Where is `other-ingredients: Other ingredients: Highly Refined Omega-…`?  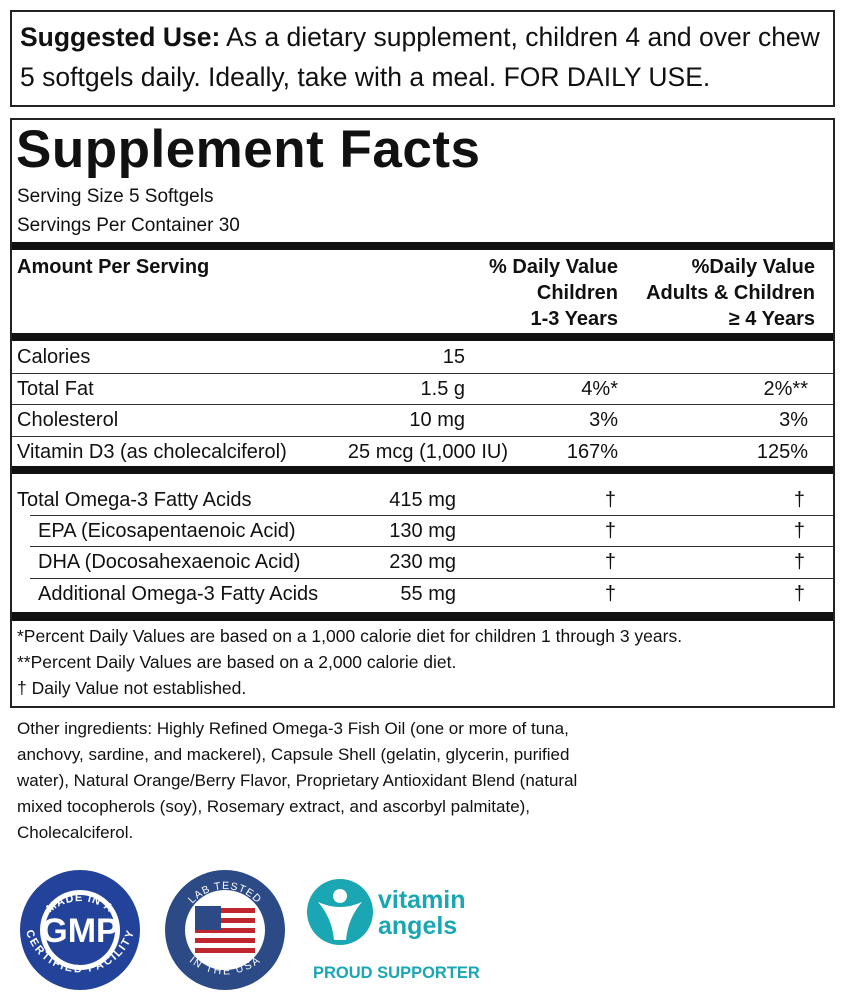 other-ingredients: Other ingredients: Highly Refined Omega-… is located at coordinates (297, 780).